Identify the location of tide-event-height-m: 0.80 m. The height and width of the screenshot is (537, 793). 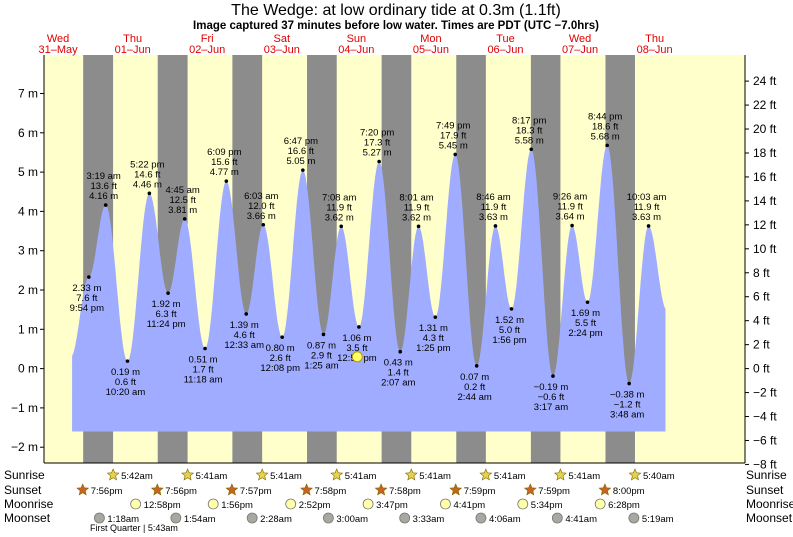
(280, 348).